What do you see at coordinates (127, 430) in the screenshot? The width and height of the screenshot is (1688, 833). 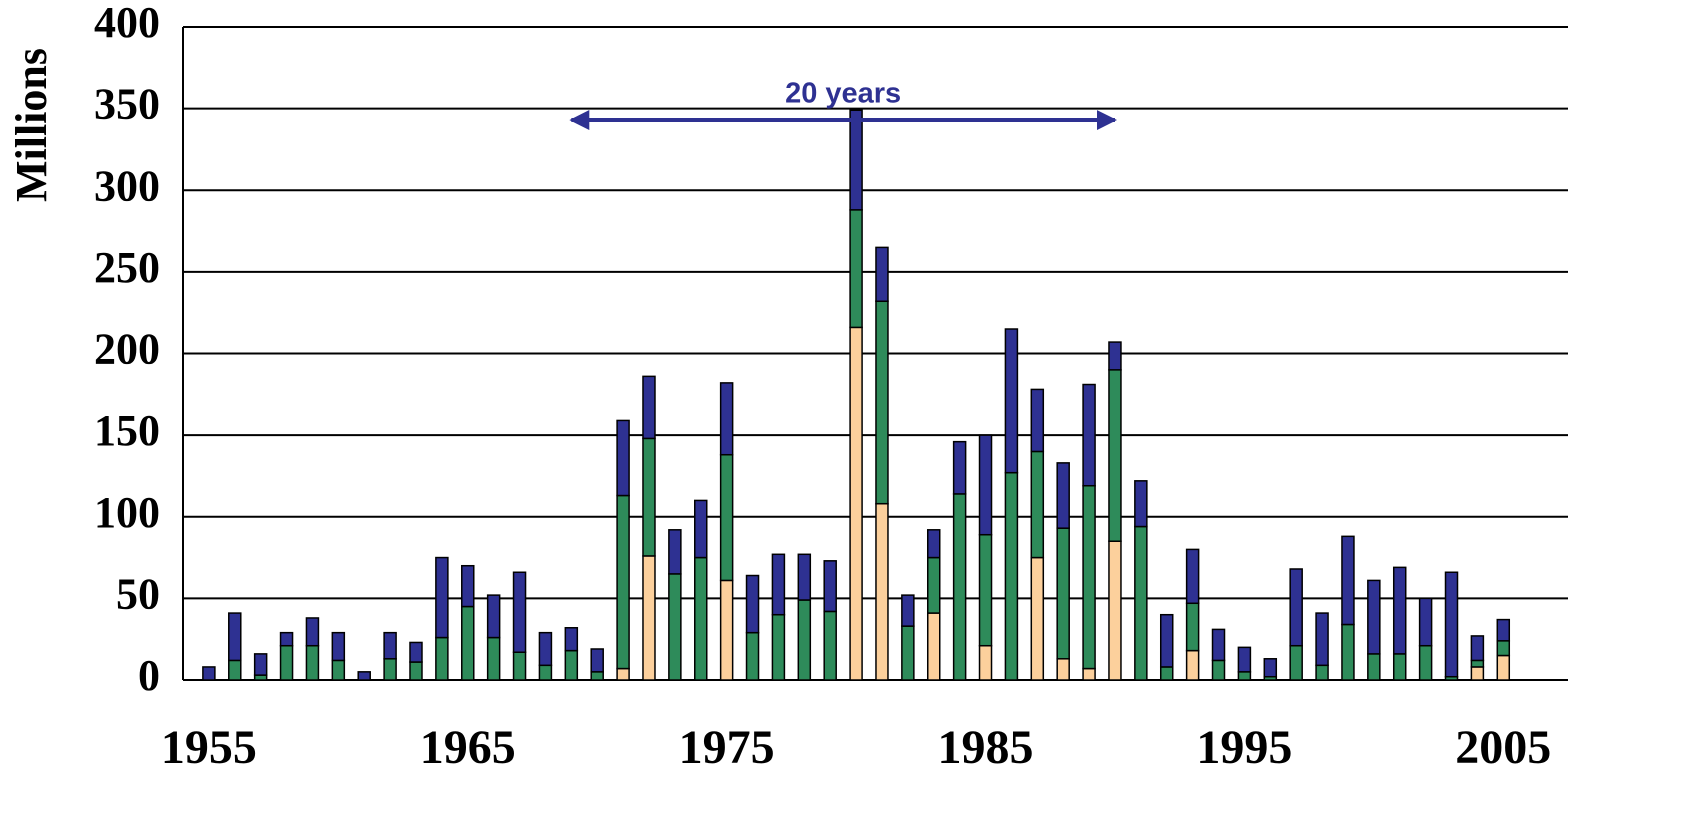 I see `y-tick-label: 150` at bounding box center [127, 430].